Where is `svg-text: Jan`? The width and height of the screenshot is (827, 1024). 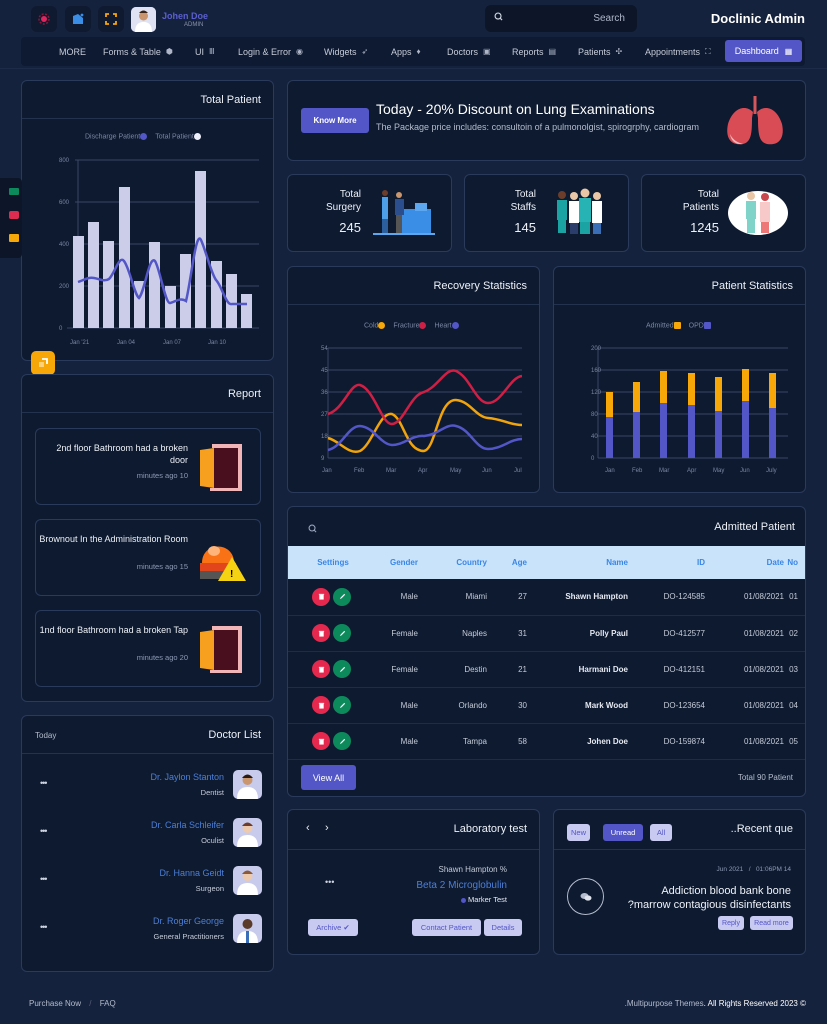 svg-text: Jan is located at coordinates (327, 471).